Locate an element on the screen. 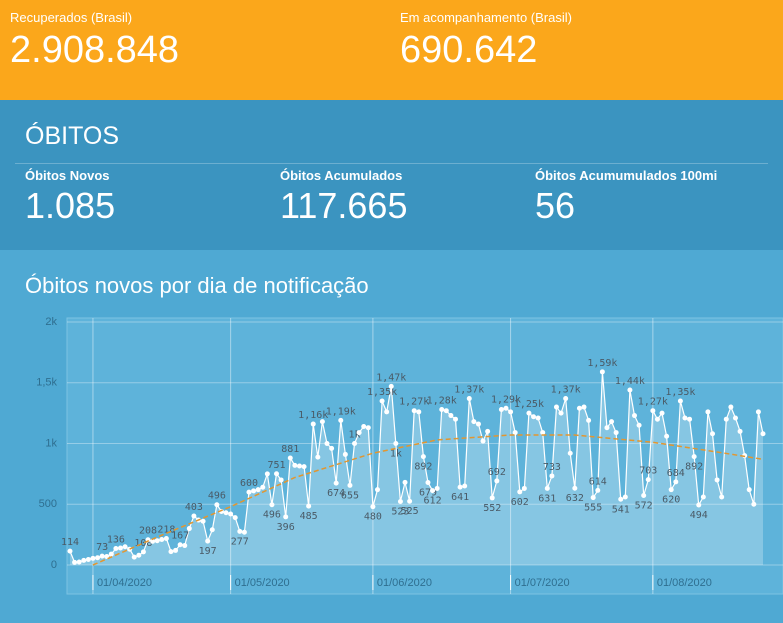 The width and height of the screenshot is (783, 623). value-label: 612 is located at coordinates (433, 501).